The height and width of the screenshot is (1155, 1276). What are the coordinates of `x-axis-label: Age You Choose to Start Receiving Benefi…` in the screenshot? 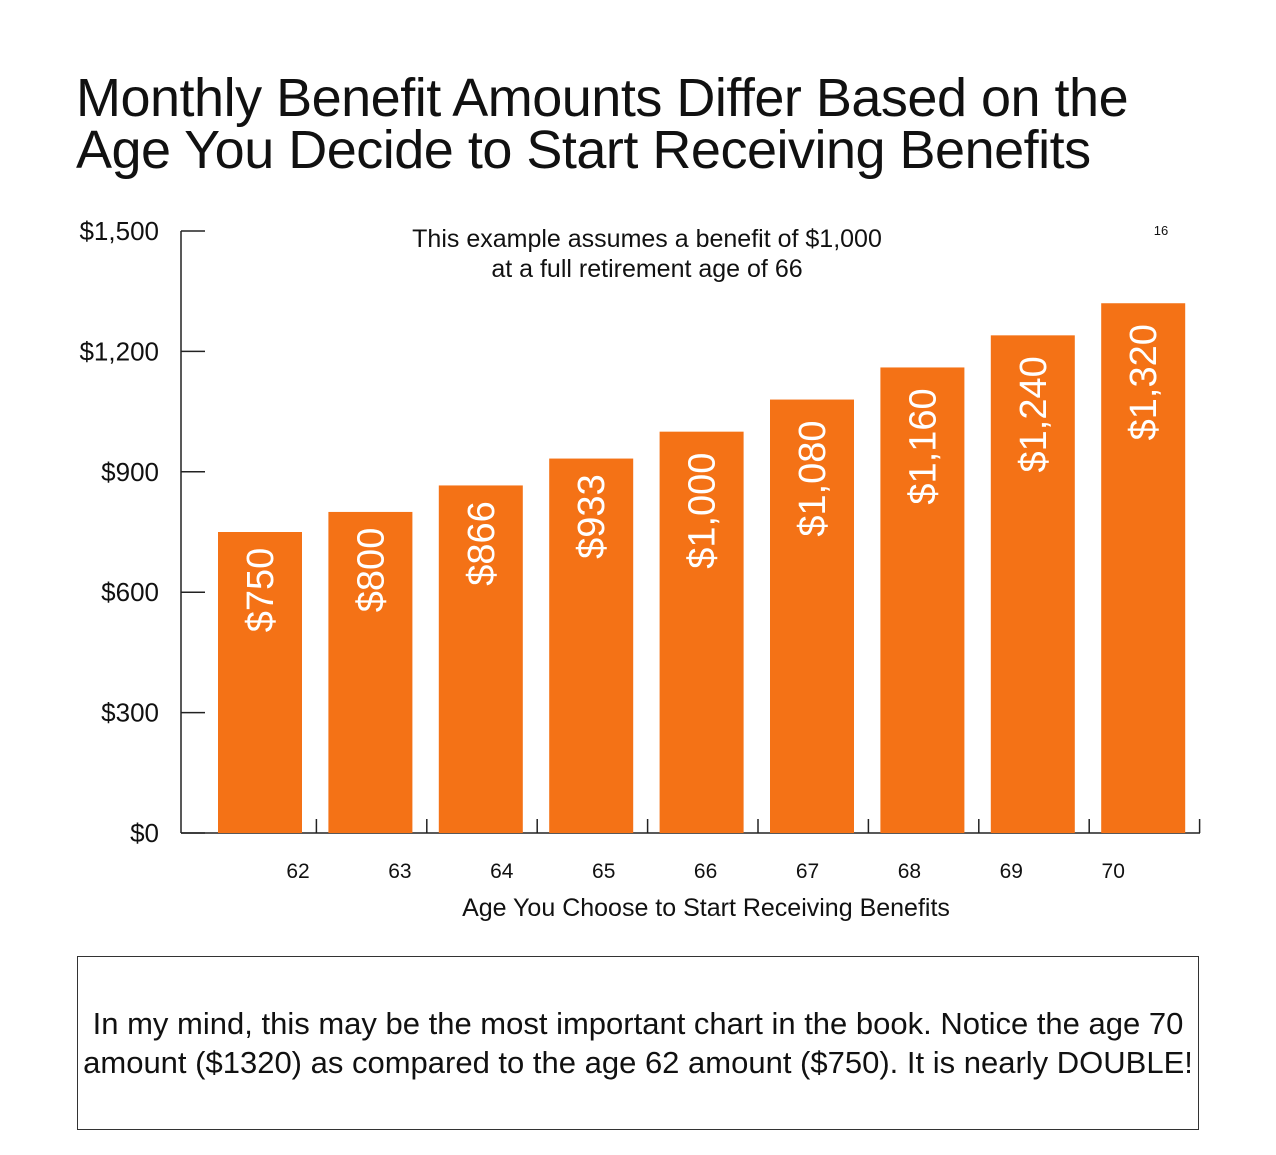 It's located at (706, 908).